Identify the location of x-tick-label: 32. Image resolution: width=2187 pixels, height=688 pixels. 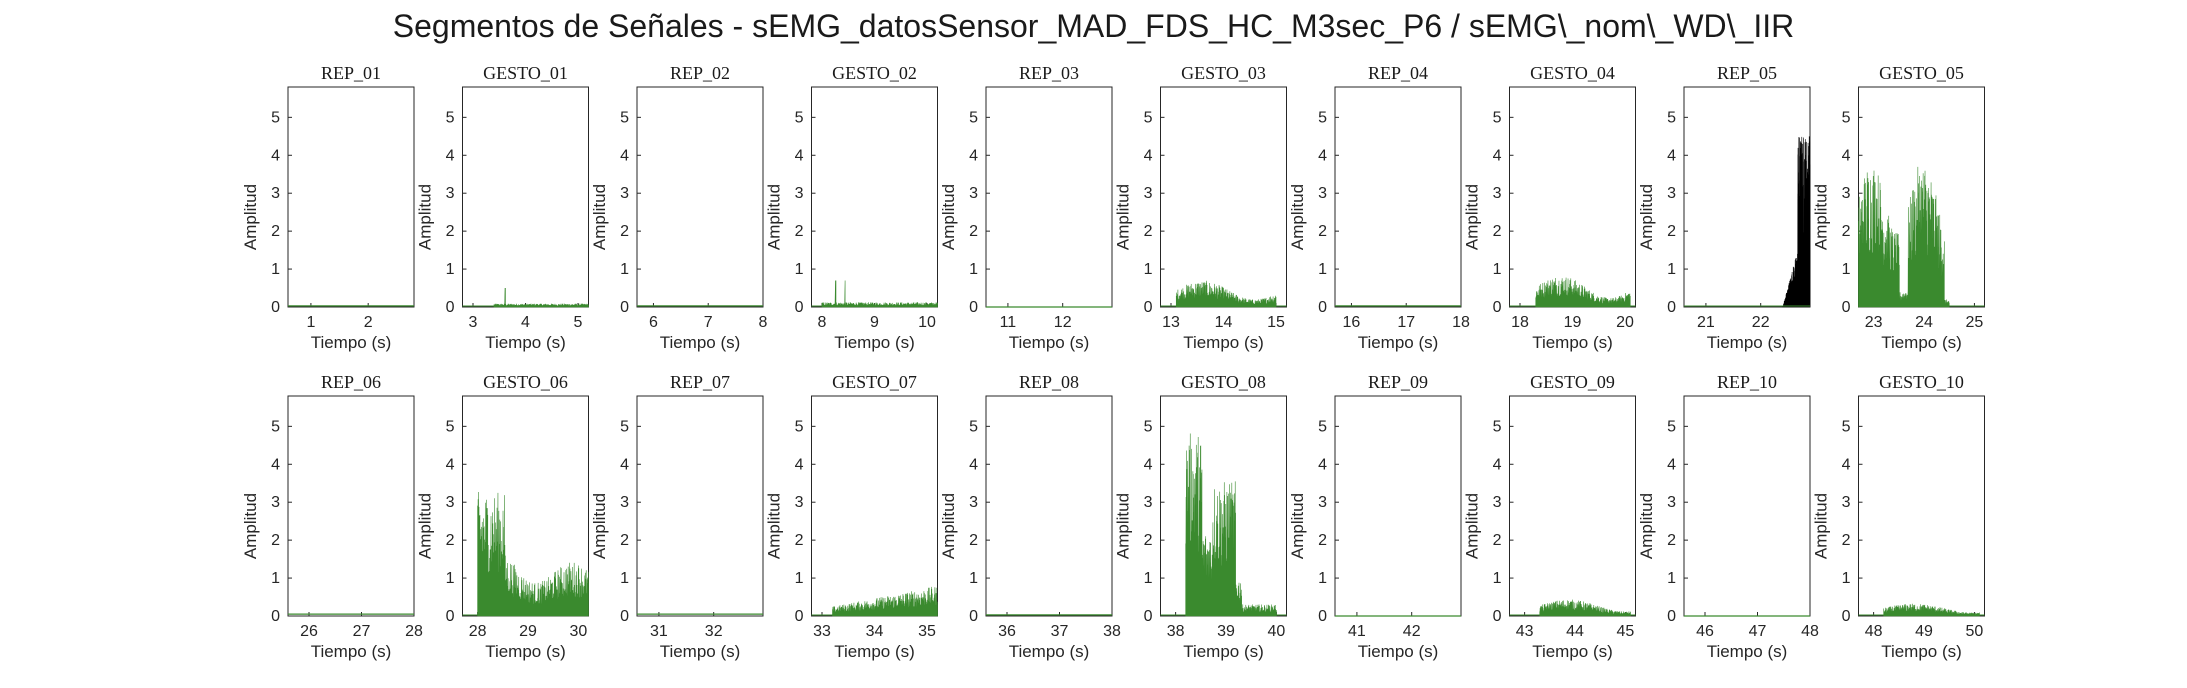
(714, 631).